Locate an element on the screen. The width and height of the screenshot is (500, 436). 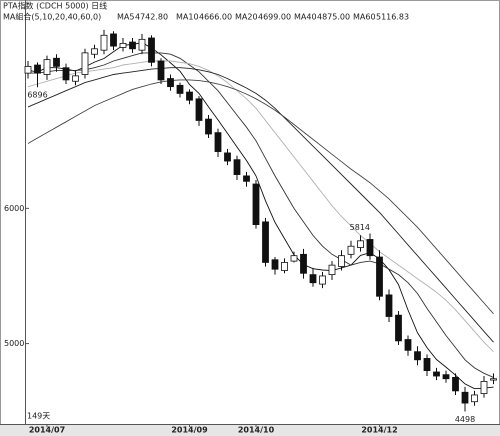
period-label: 149天 is located at coordinates (38, 416).